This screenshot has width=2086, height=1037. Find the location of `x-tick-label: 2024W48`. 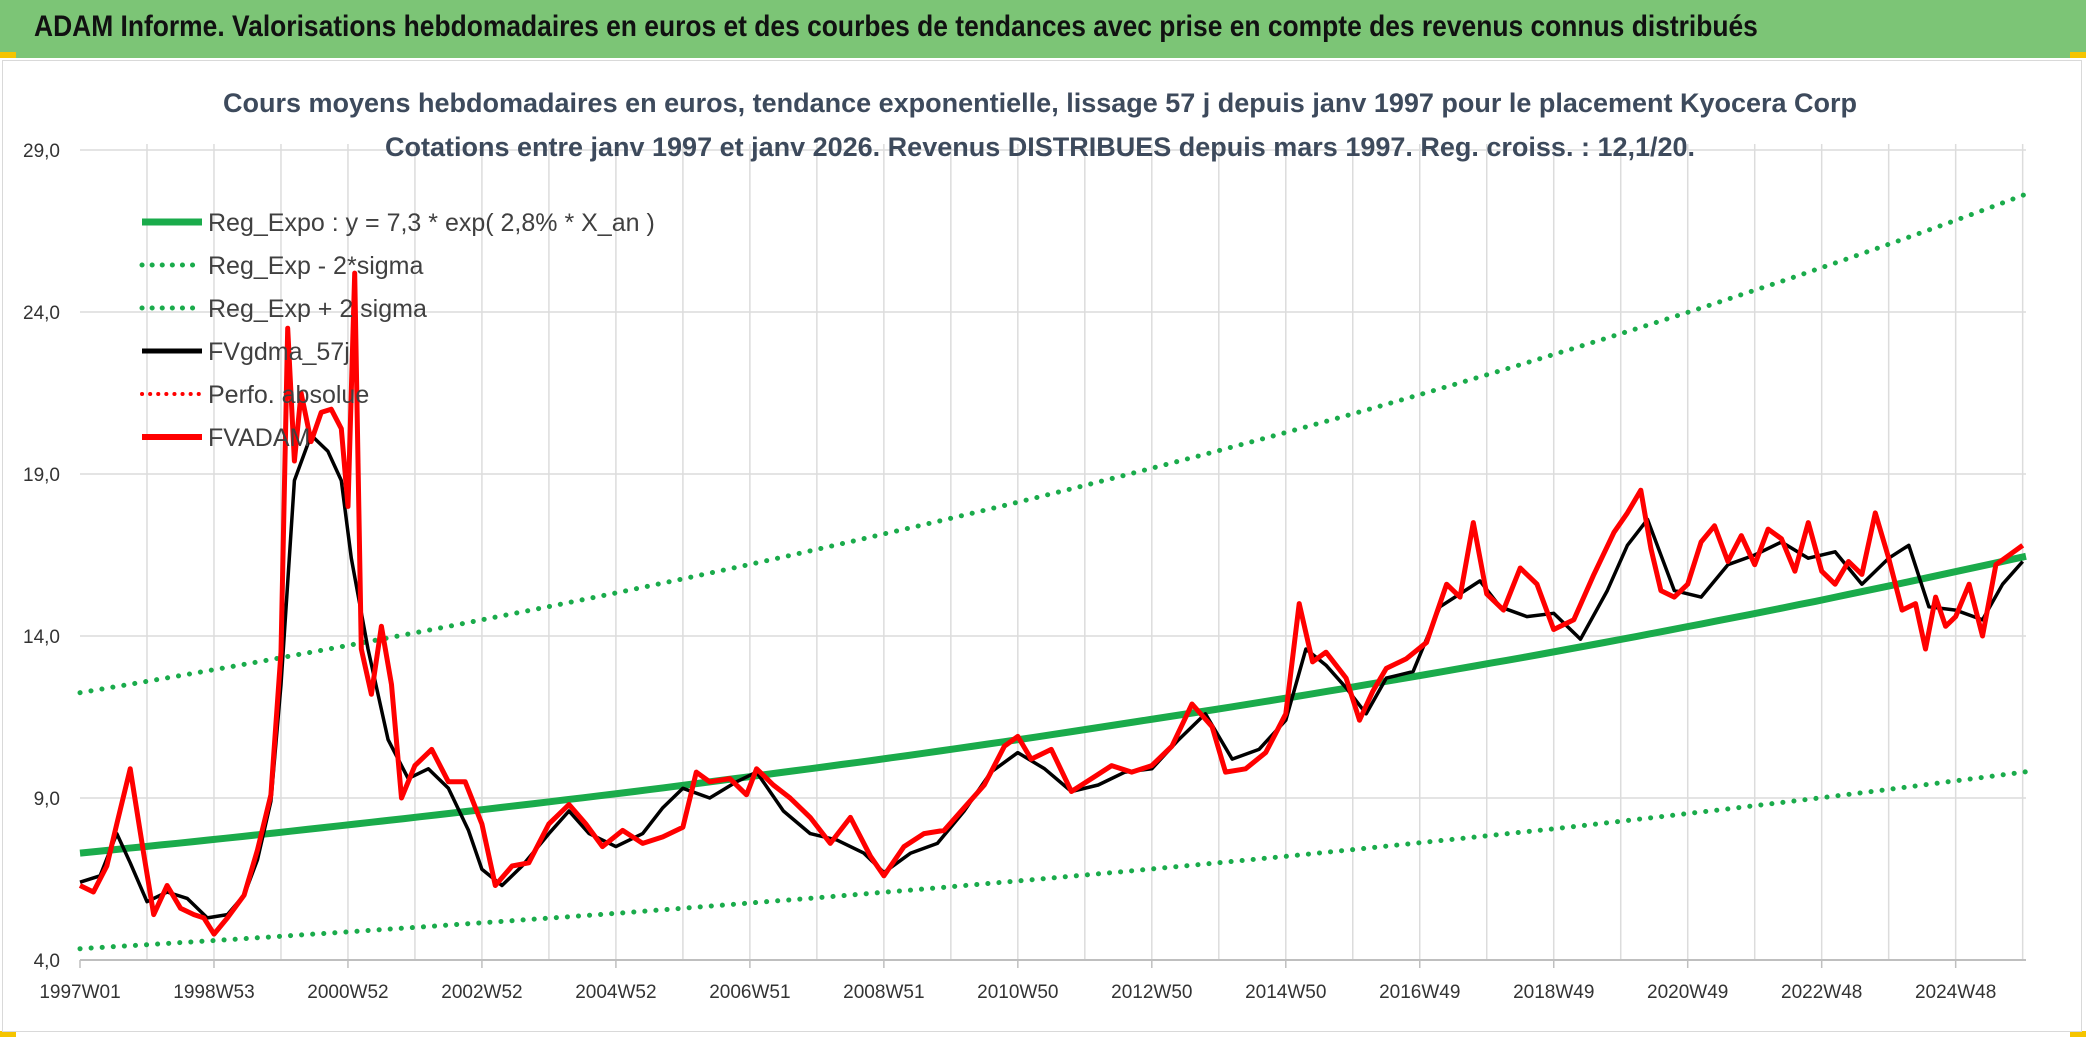

x-tick-label: 2024W48 is located at coordinates (1955, 992).